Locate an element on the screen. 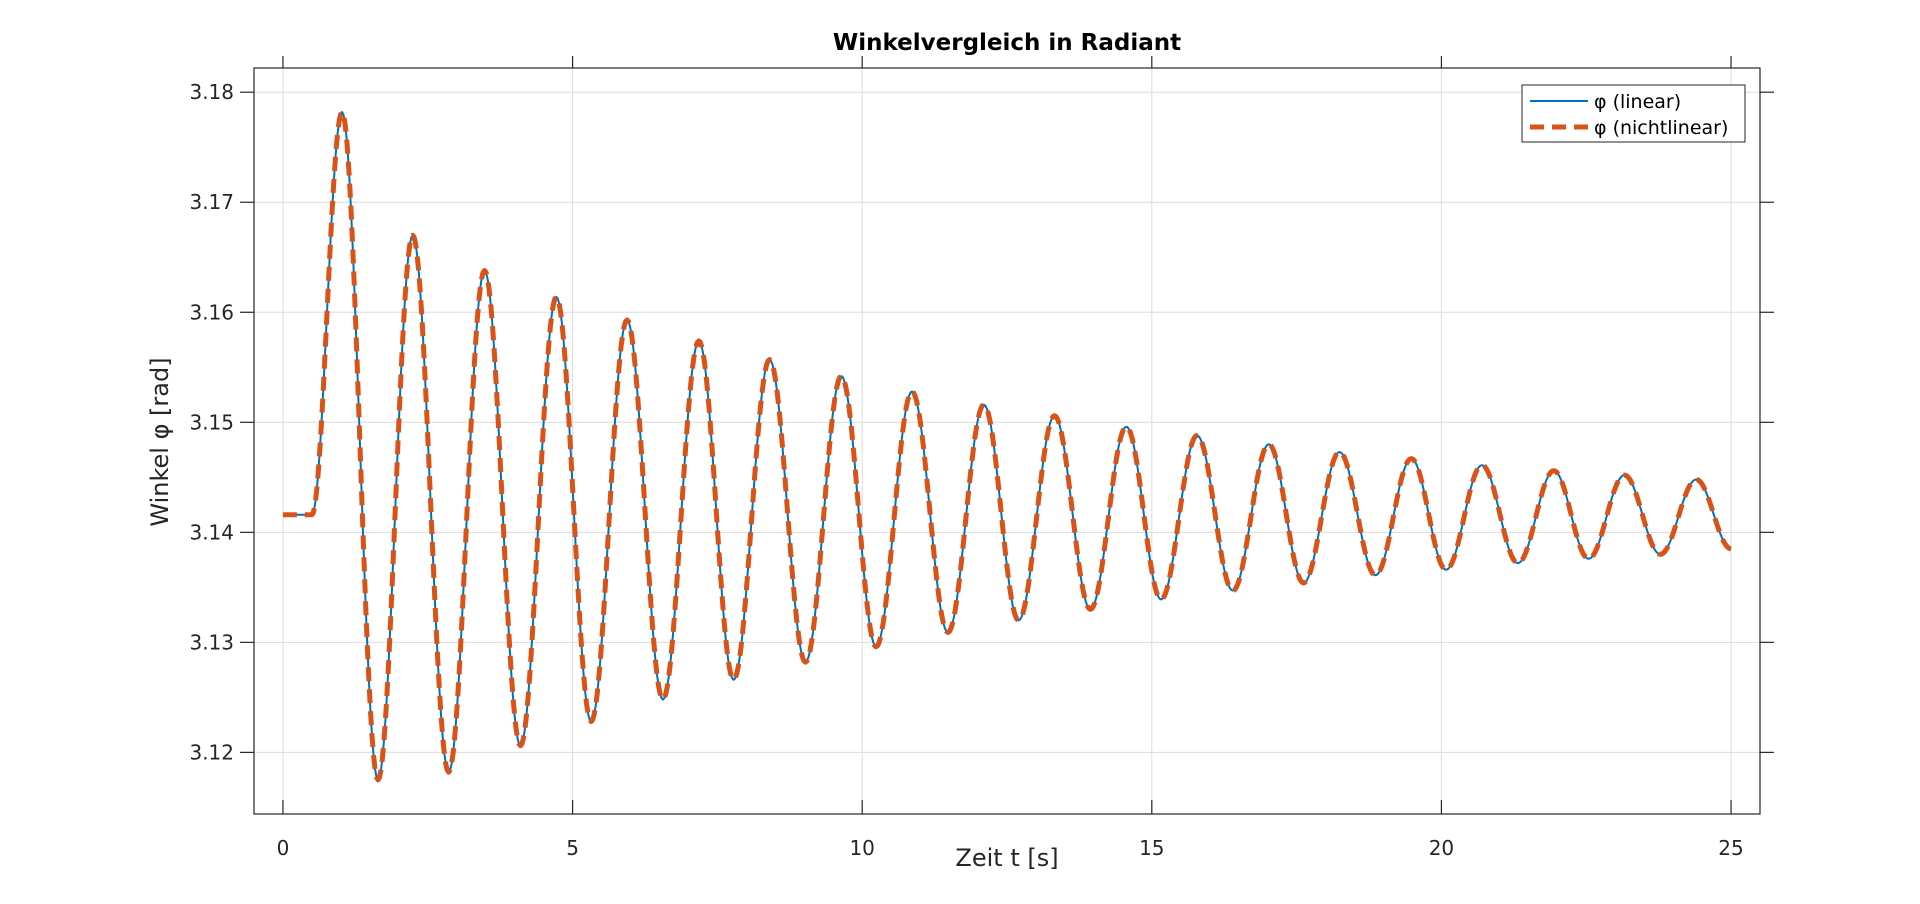 Image resolution: width=1920 pixels, height=904 pixels. y-axis-label: Winkel φ [rad] is located at coordinates (160, 441).